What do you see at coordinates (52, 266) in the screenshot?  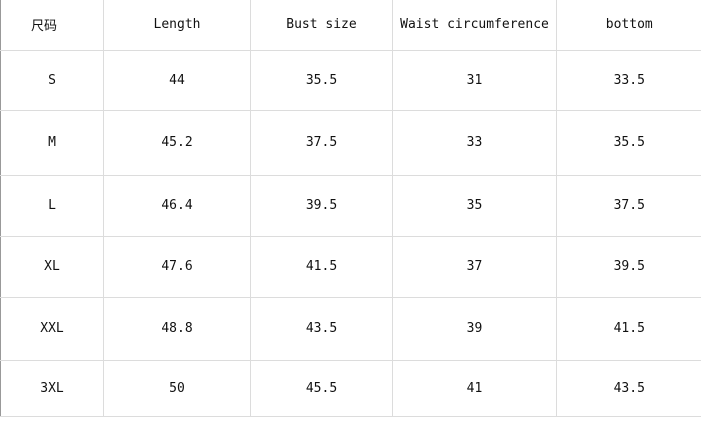 I see `cell: XL` at bounding box center [52, 266].